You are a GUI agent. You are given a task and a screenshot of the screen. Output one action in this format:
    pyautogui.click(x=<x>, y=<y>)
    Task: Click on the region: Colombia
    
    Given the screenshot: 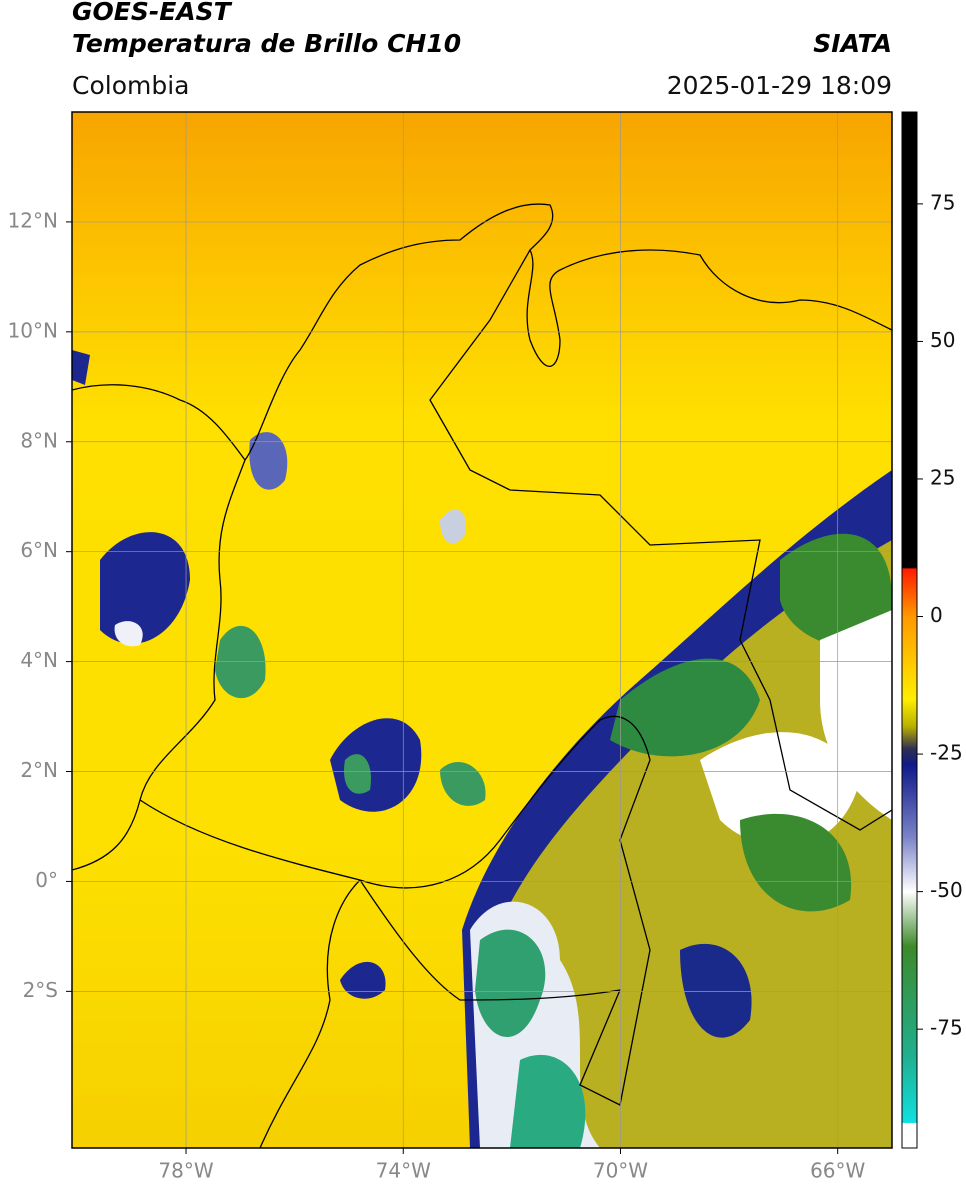 What is the action you would take?
    pyautogui.click(x=130, y=85)
    